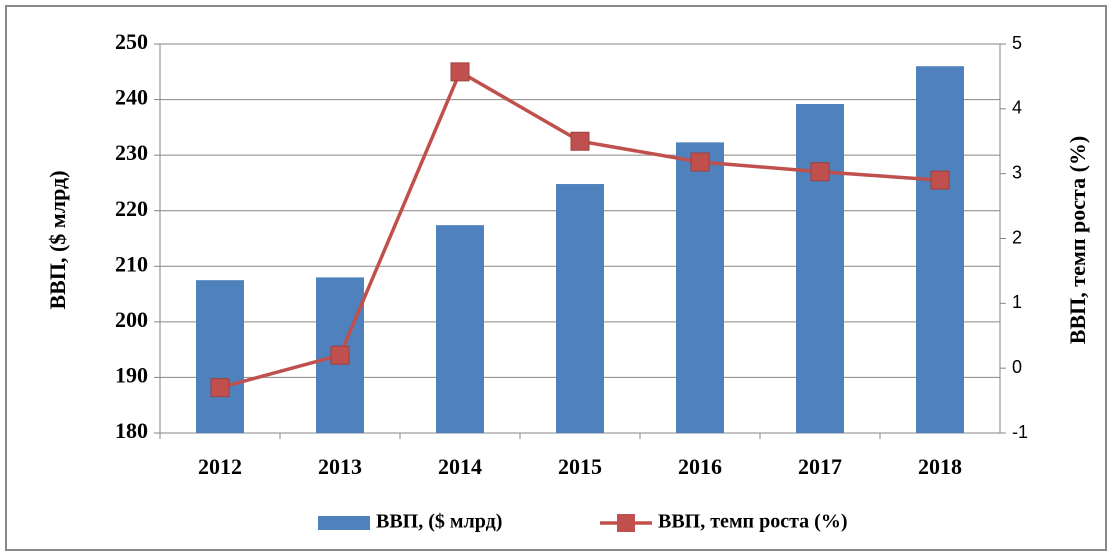 This screenshot has height=556, width=1113. What do you see at coordinates (1017, 367) in the screenshot?
I see `y2-tick-label: 0` at bounding box center [1017, 367].